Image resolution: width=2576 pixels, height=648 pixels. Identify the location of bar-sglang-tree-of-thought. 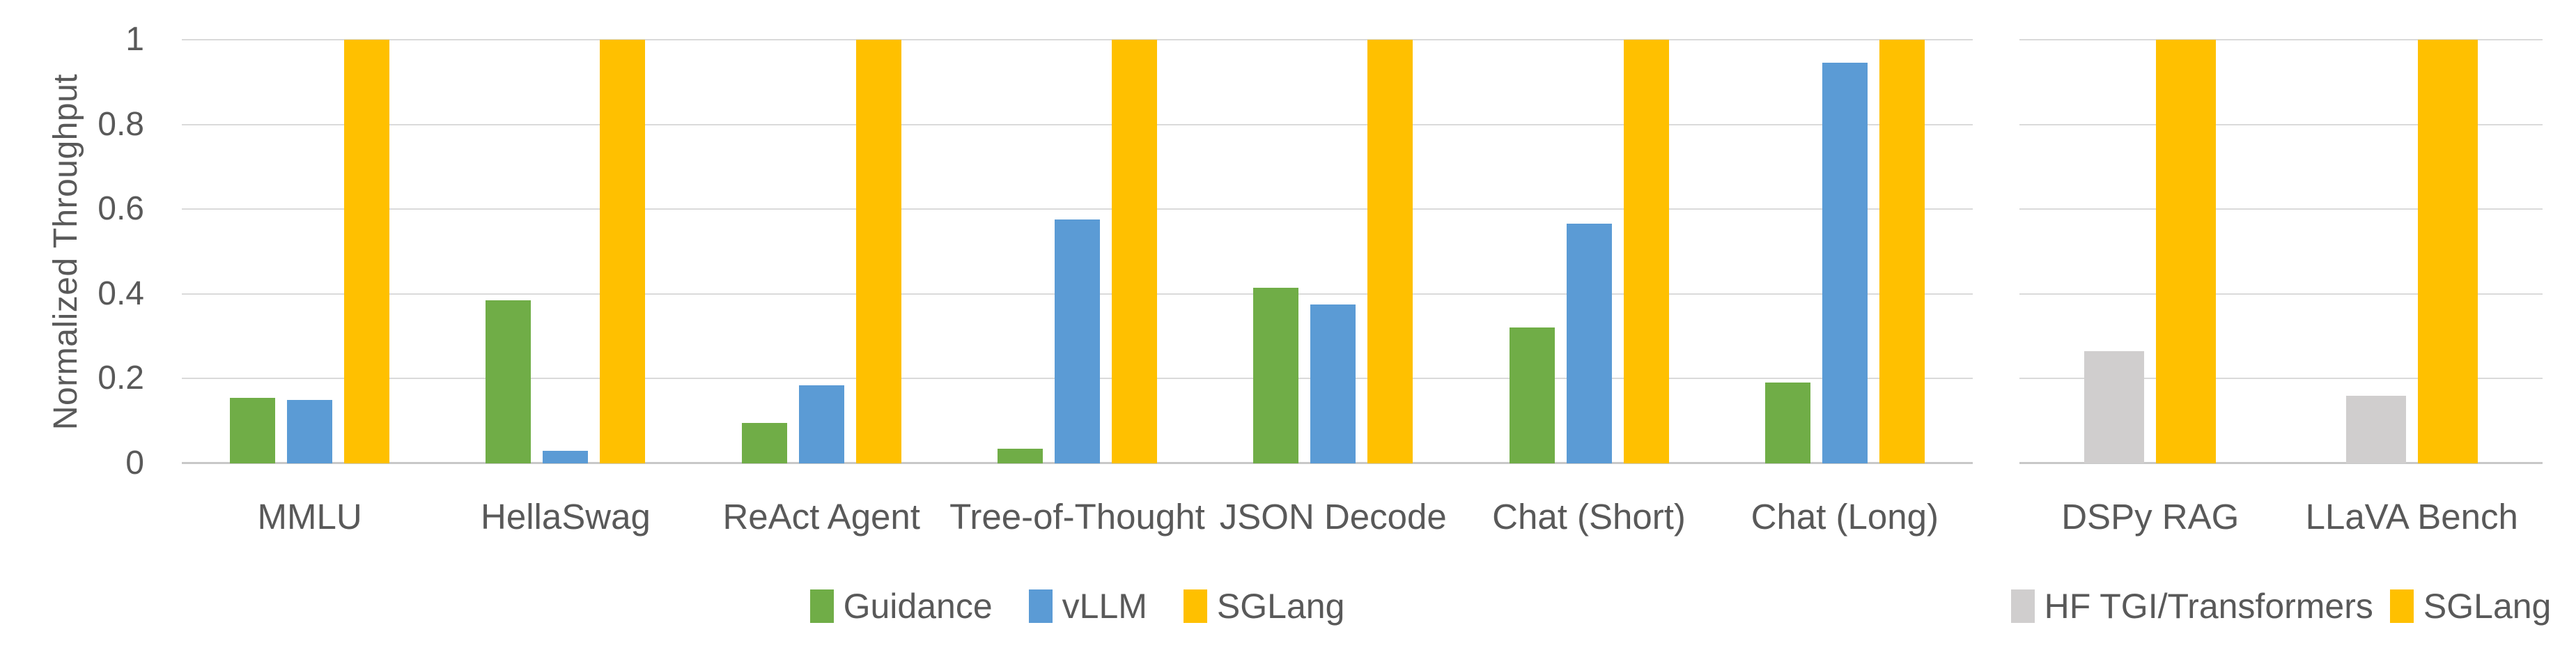
(1134, 251).